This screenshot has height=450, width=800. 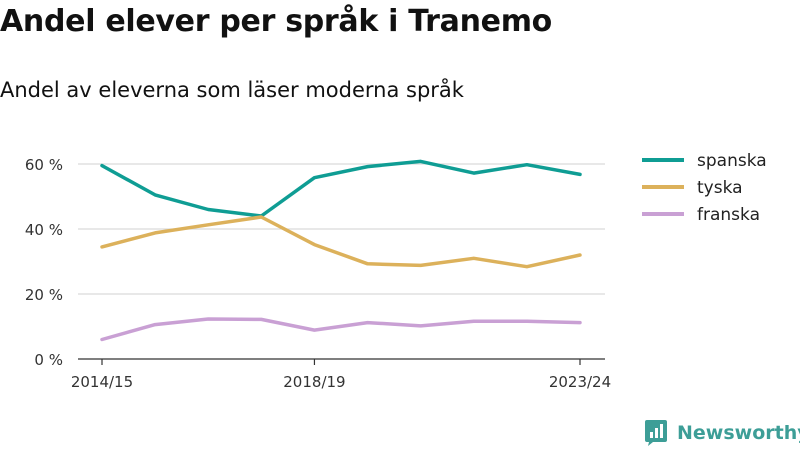 What do you see at coordinates (48, 360) in the screenshot?
I see `y-tick-label: 0 %` at bounding box center [48, 360].